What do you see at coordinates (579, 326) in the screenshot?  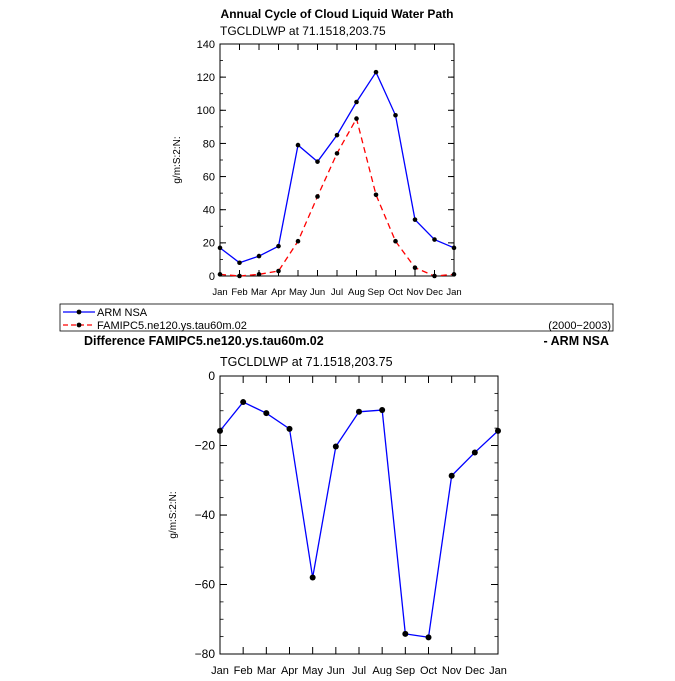 I see `legend-period: (2000−2003)` at bounding box center [579, 326].